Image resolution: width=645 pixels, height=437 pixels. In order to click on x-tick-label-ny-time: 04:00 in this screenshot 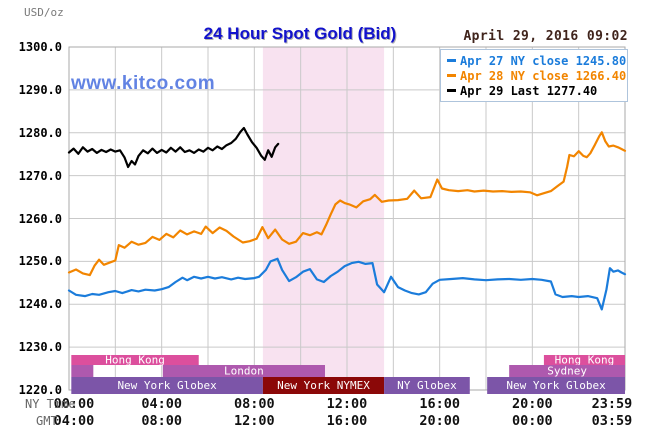, I will do `click(161, 404)`.